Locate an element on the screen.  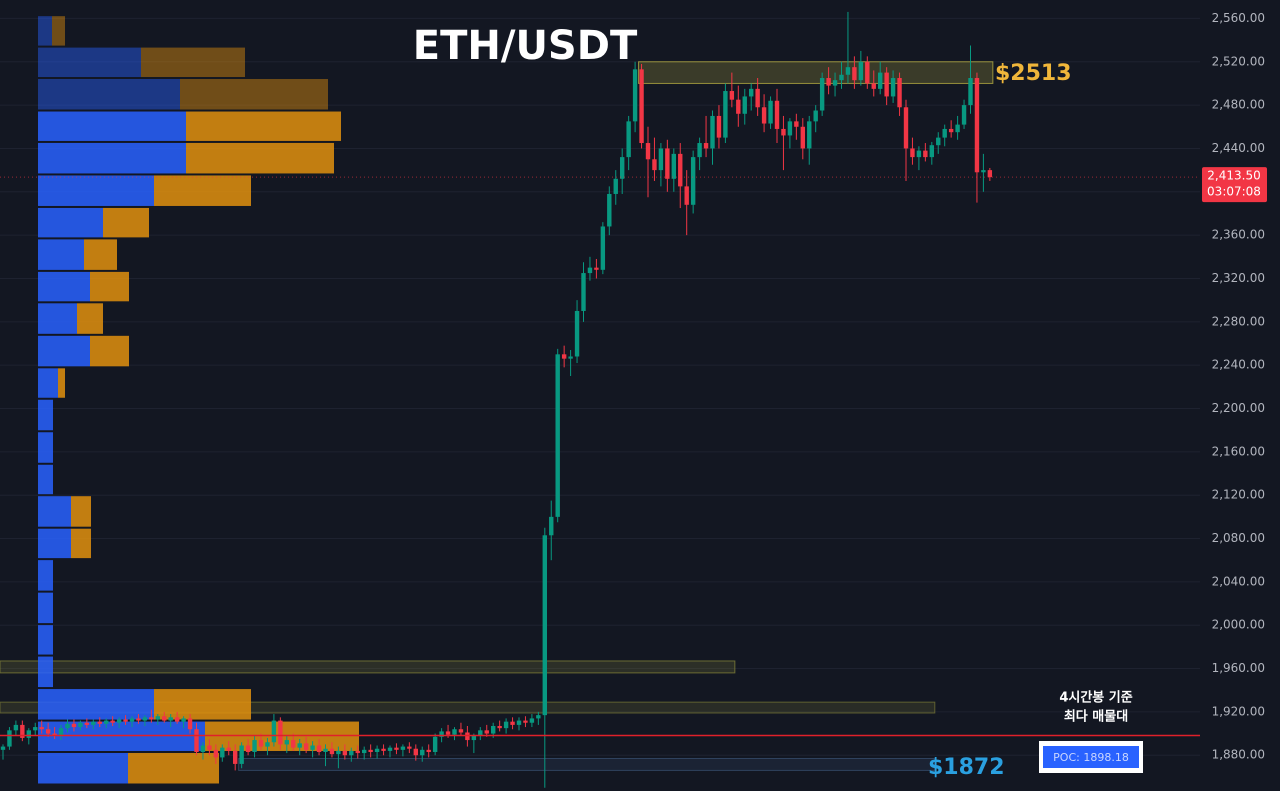
y-tick-label: 2,320.00 is located at coordinates (1238, 278).